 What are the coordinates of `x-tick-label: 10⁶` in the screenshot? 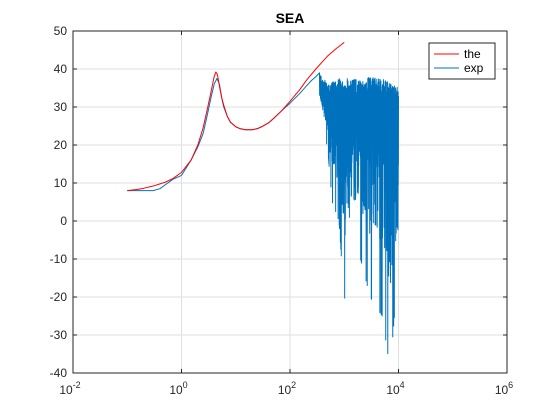 It's located at (504, 388).